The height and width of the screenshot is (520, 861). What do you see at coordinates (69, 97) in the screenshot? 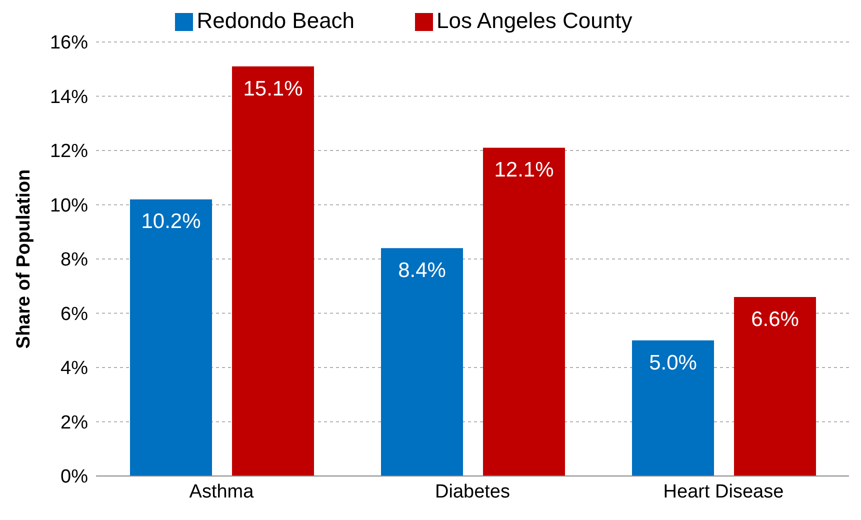
I see `y-tick-label: 14%` at bounding box center [69, 97].